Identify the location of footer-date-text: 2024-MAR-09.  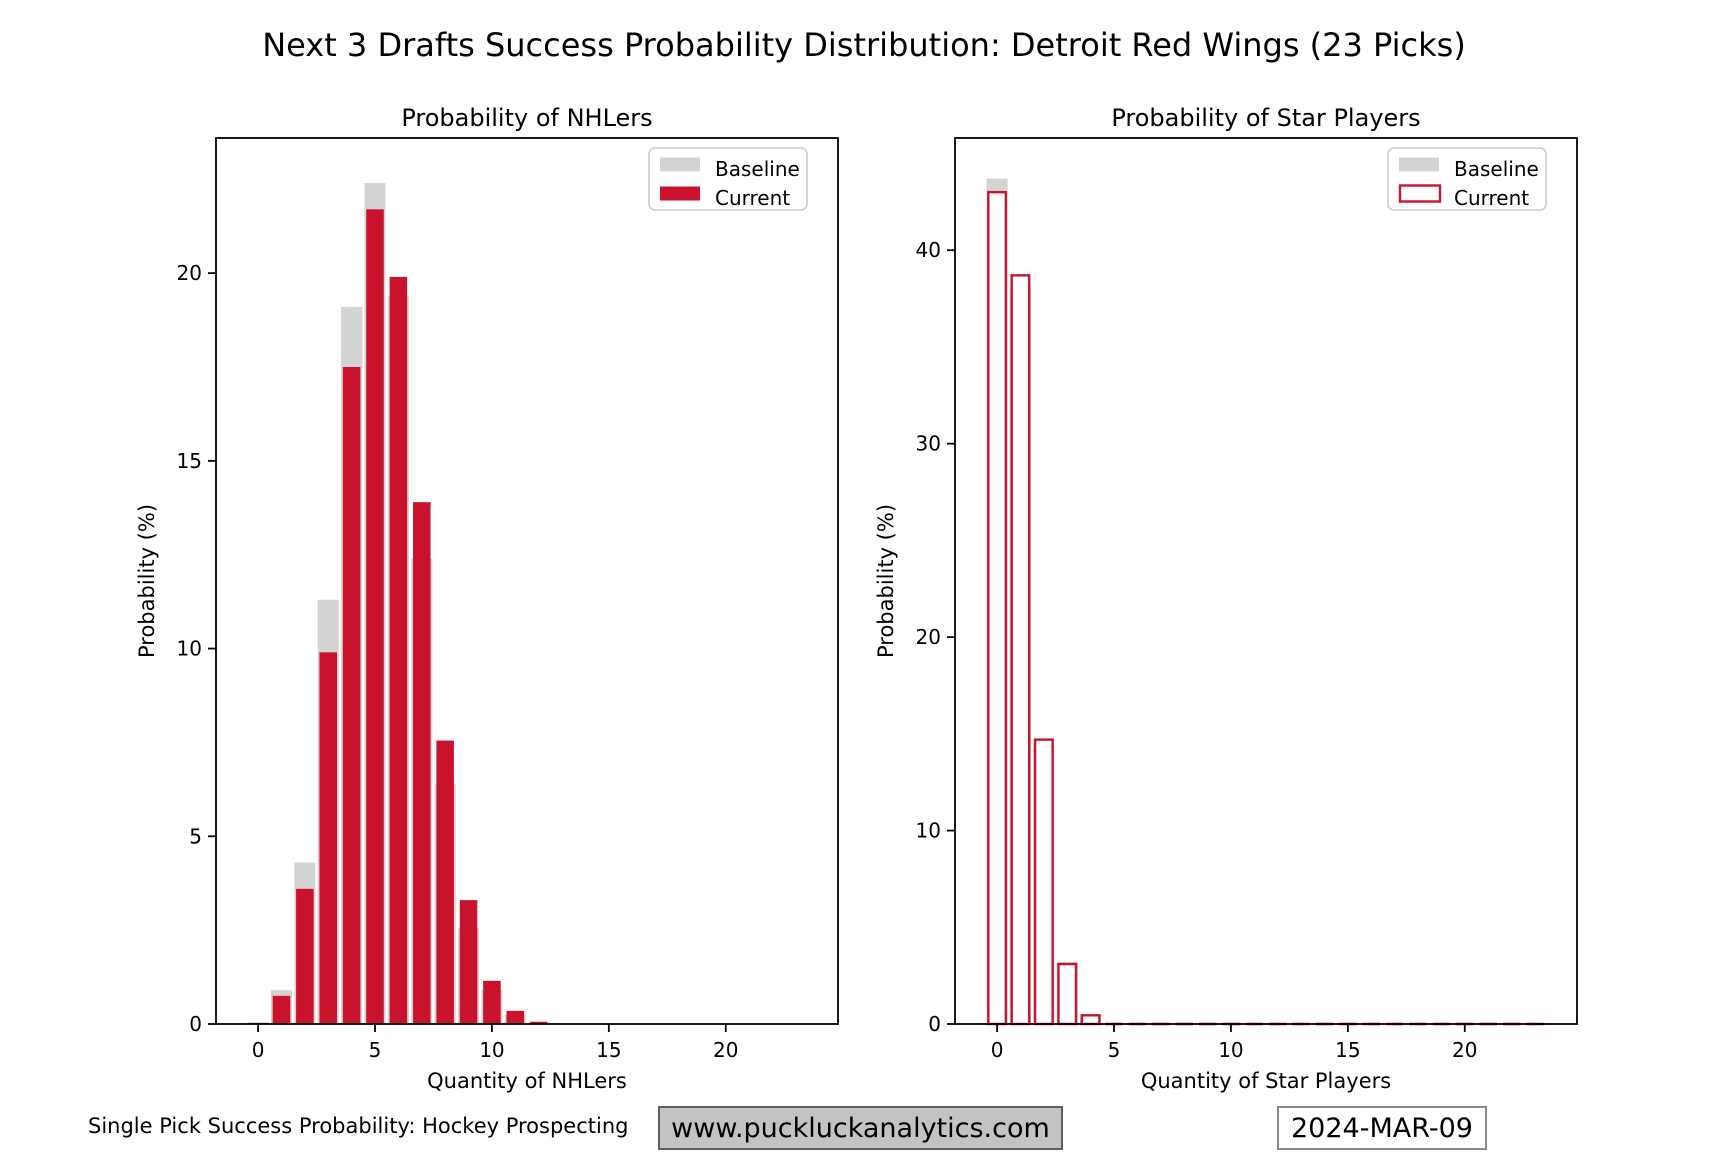
(1382, 1128).